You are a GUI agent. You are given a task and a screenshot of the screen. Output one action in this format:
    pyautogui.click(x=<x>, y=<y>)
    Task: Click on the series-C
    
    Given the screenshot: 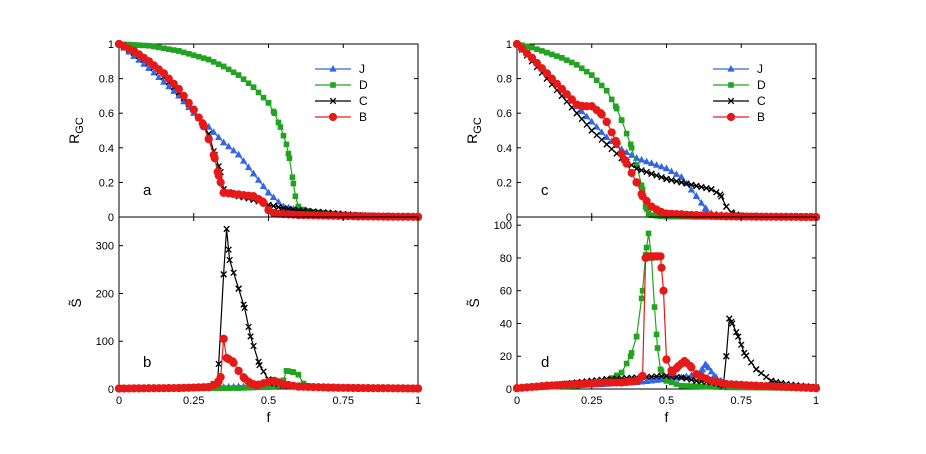 What is the action you would take?
    pyautogui.click(x=666, y=130)
    